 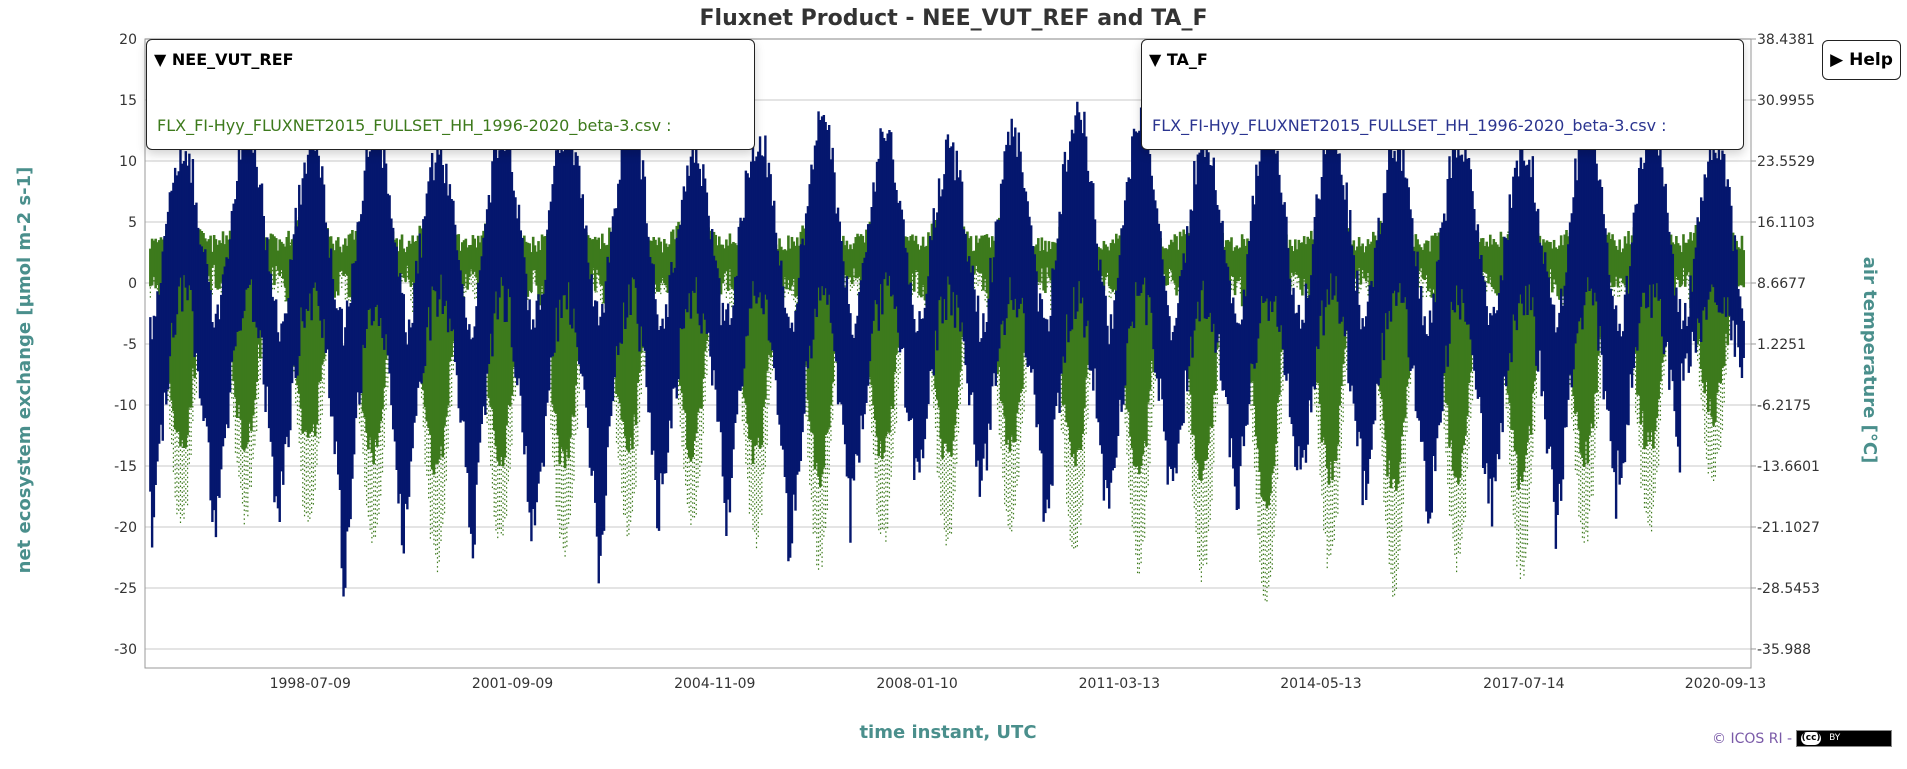 What do you see at coordinates (125, 406) in the screenshot?
I see `y-tick-label: -10` at bounding box center [125, 406].